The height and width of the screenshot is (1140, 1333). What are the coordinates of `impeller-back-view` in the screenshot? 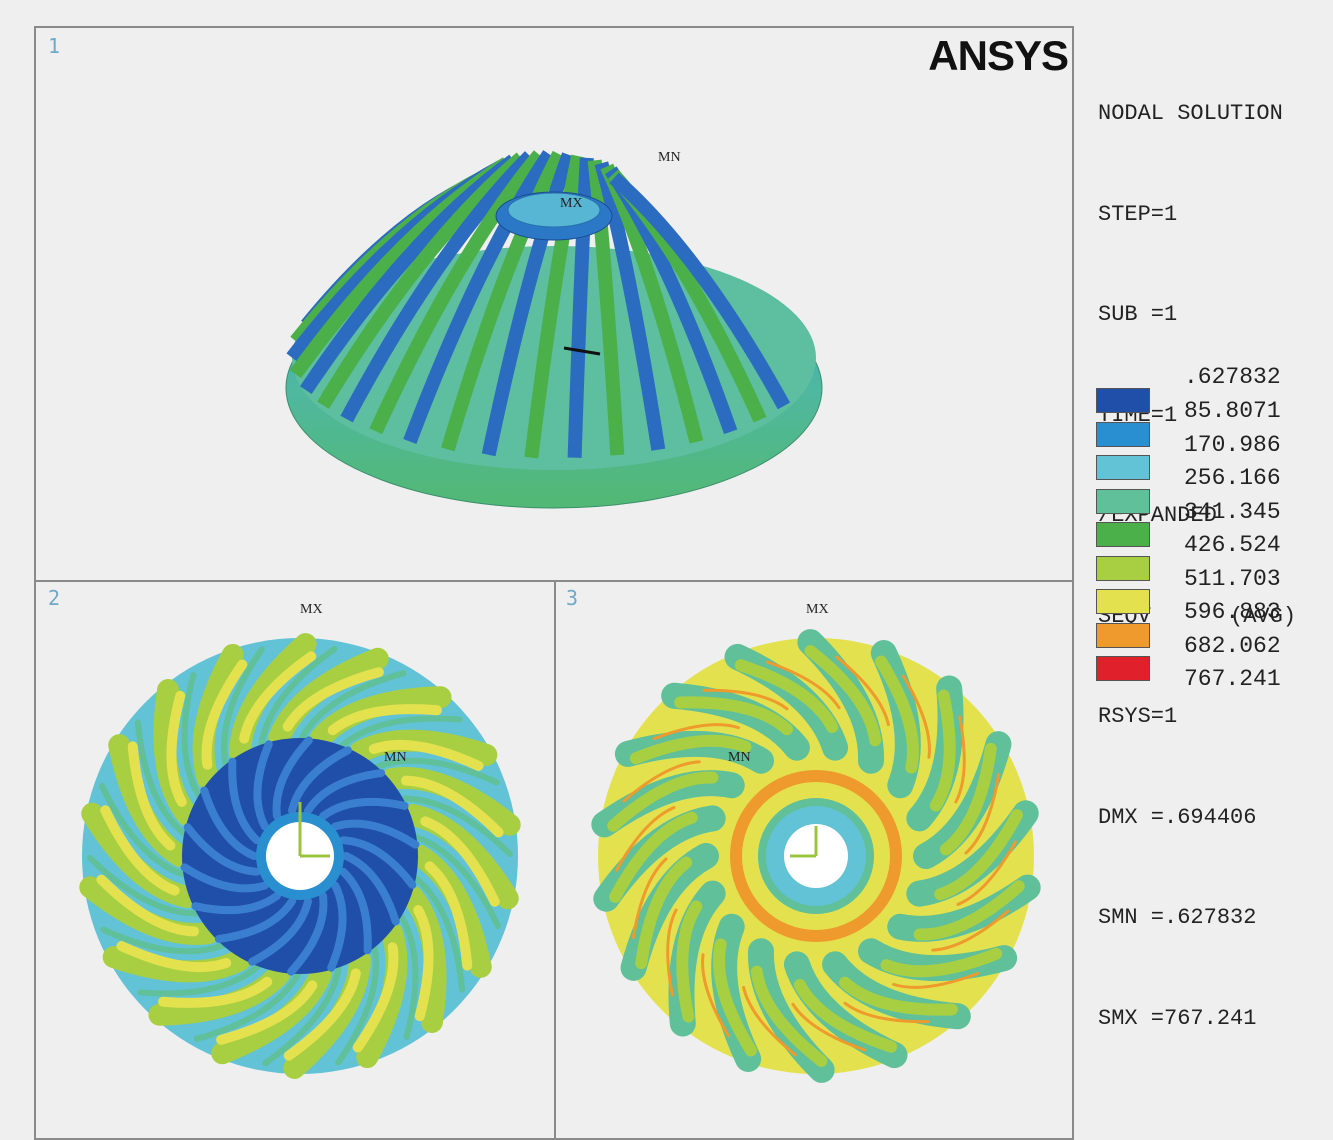 It's located at (816, 856).